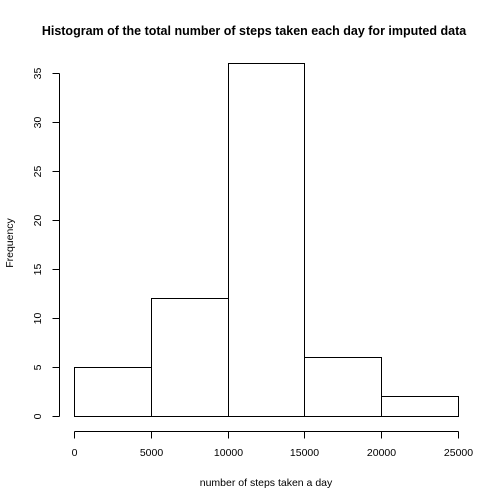 The height and width of the screenshot is (504, 504). I want to click on x-tick-label: 5000, so click(152, 453).